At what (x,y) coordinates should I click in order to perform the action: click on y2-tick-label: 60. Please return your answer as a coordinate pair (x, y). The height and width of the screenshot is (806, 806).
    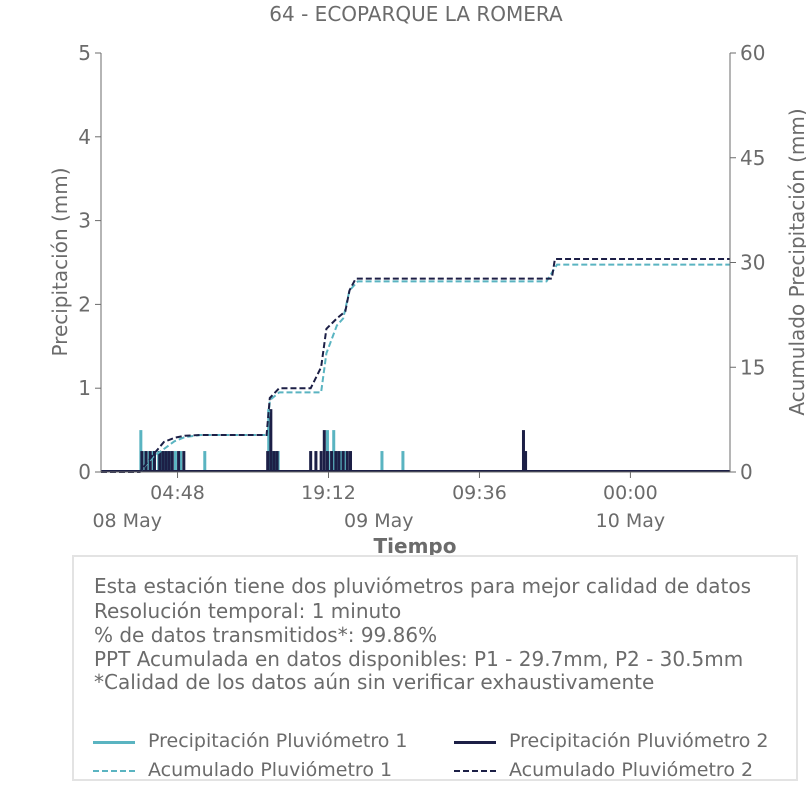
    Looking at the image, I should click on (752, 53).